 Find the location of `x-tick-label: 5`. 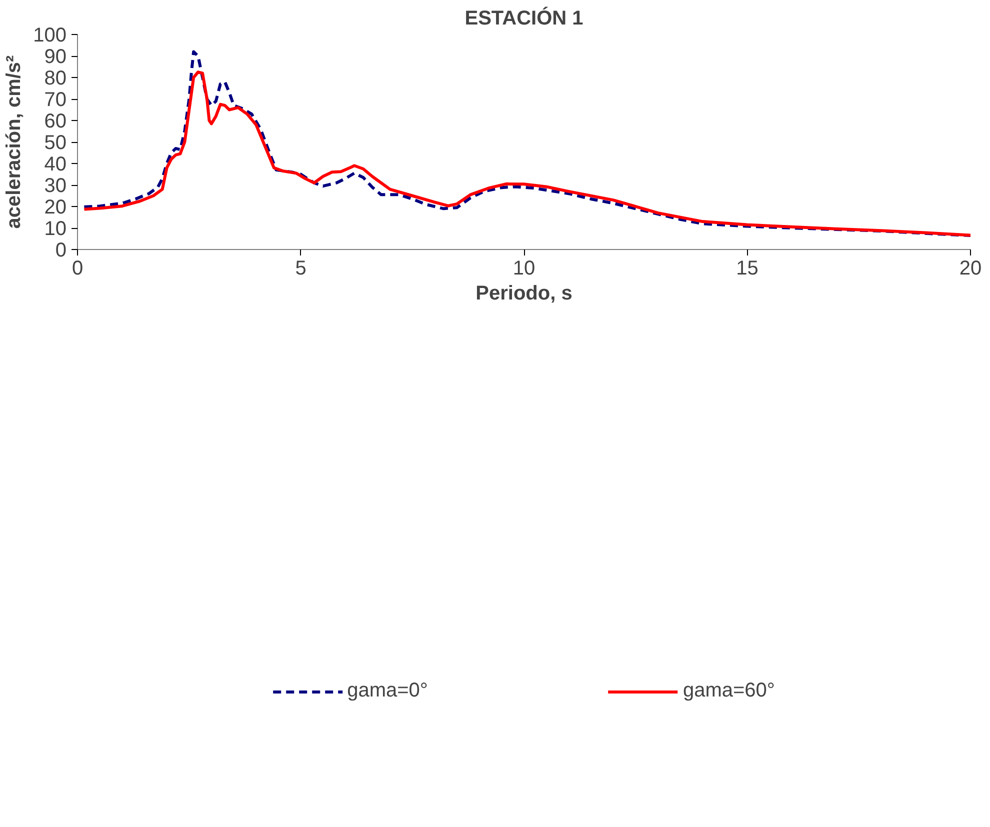

x-tick-label: 5 is located at coordinates (300, 269).